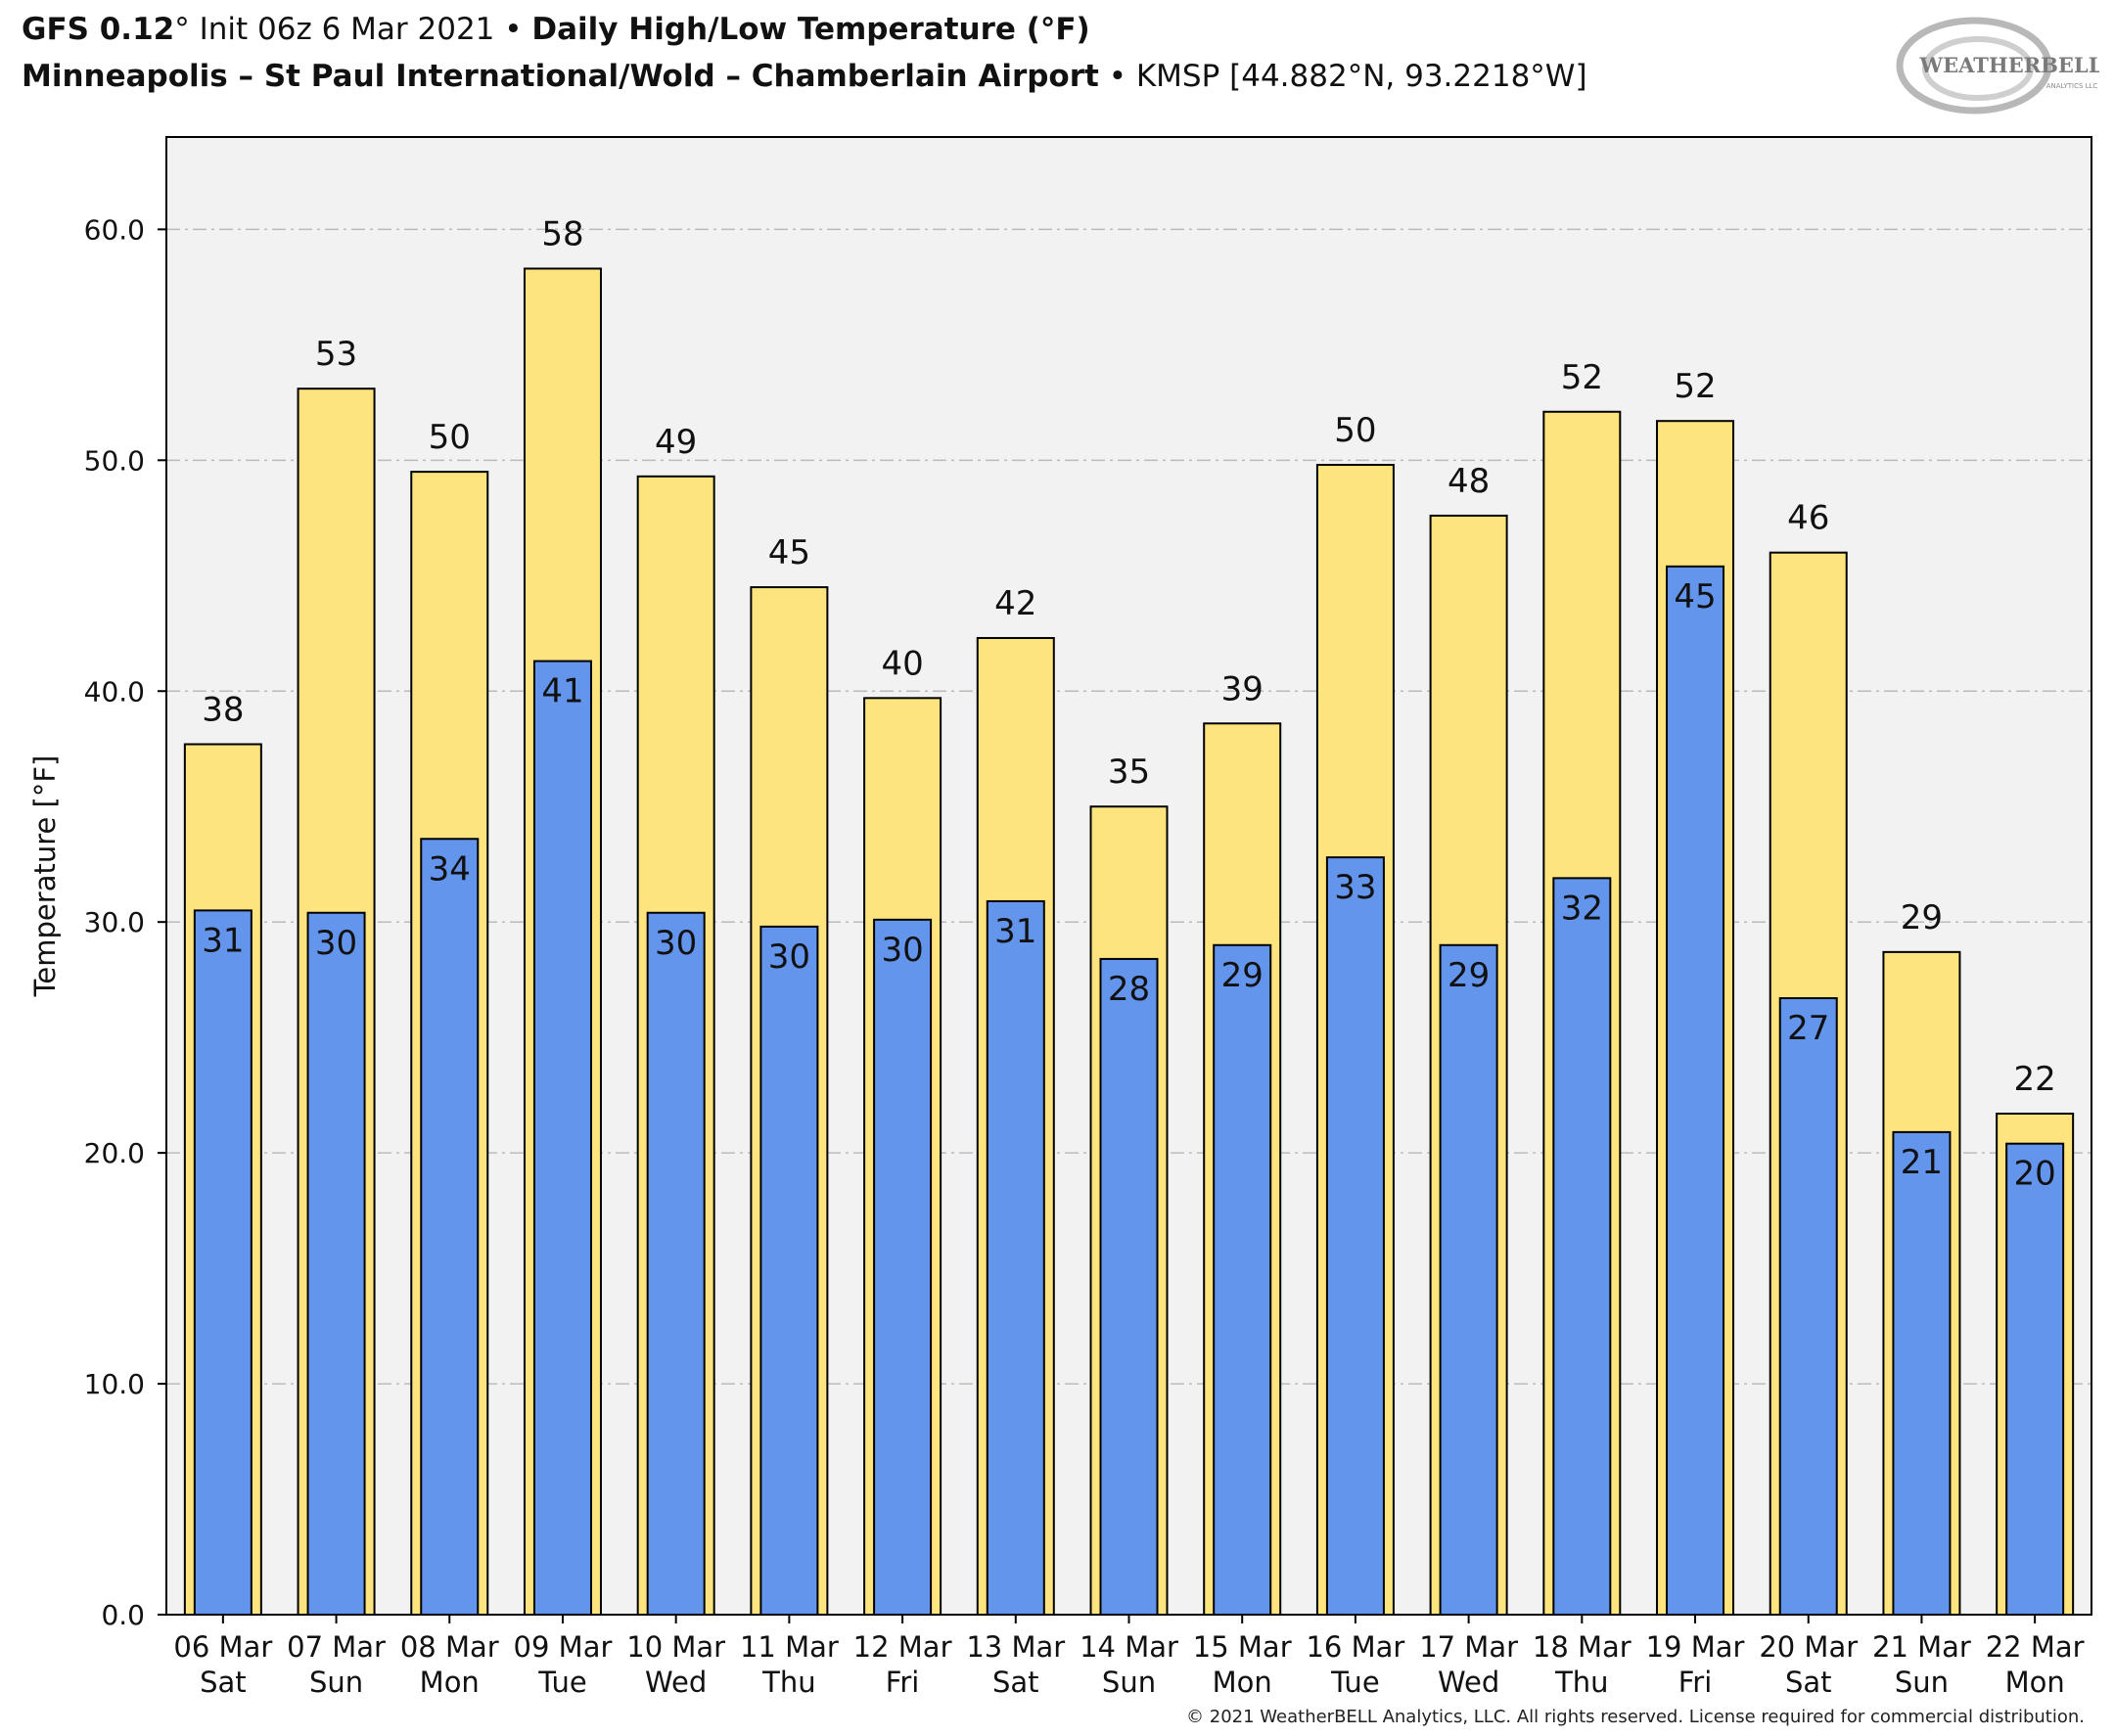 The height and width of the screenshot is (1736, 2114). I want to click on y-axis-ticks: 0.0 10.0 20.0 30.0 40.0 50.0 60.0, so click(125, 922).